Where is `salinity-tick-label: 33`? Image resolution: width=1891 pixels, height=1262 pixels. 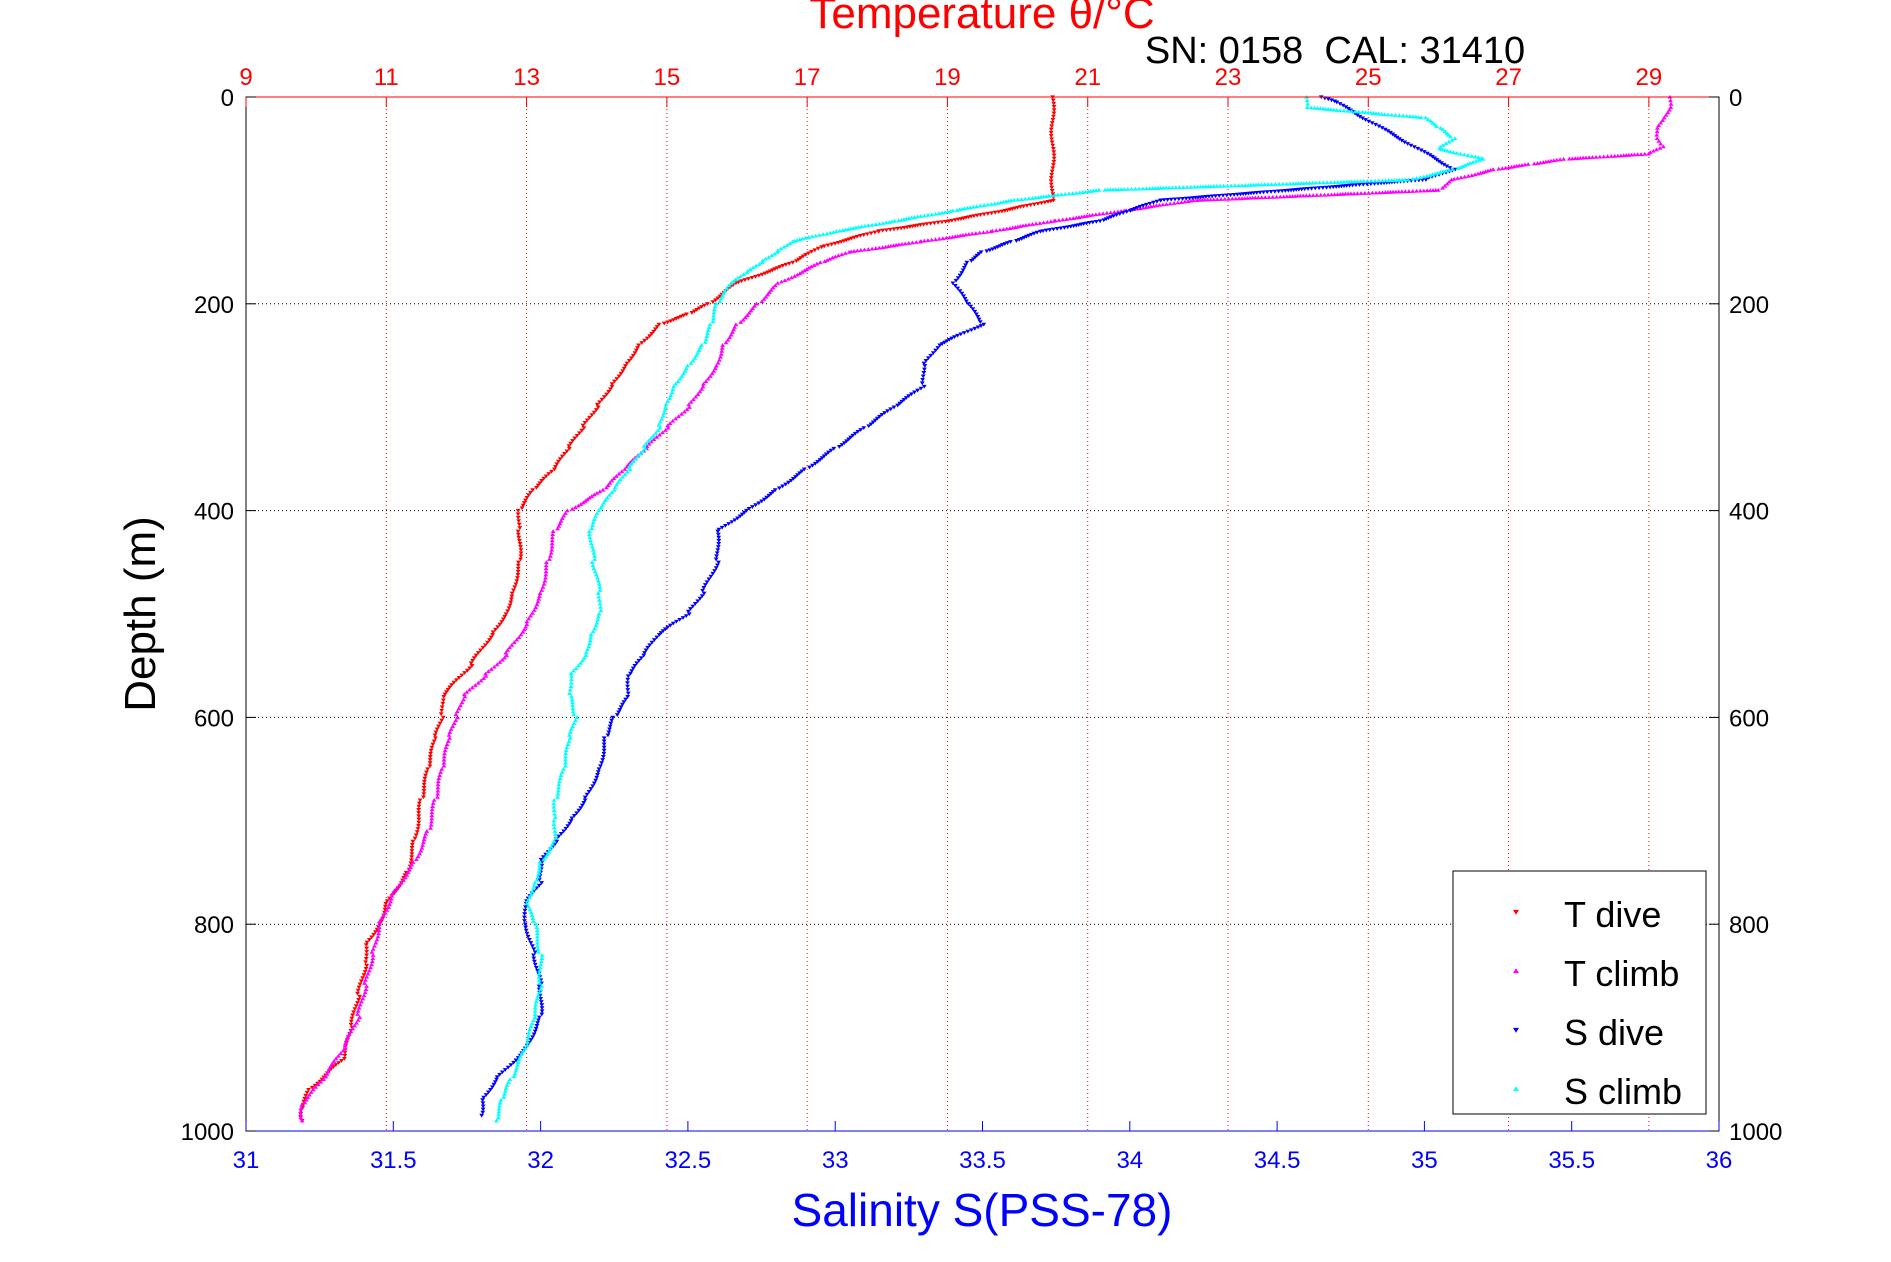
salinity-tick-label: 33 is located at coordinates (835, 1160).